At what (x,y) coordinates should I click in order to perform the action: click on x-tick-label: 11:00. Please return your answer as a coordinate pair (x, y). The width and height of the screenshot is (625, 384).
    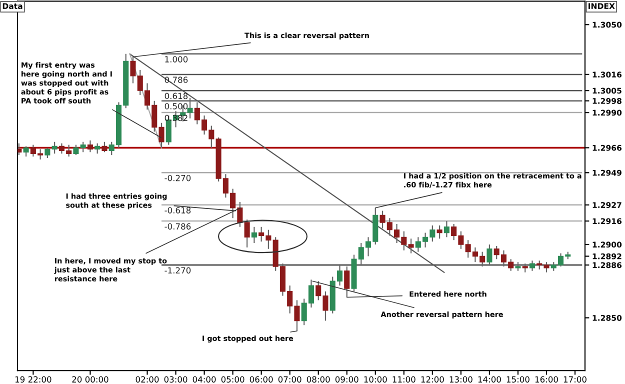
    Looking at the image, I should click on (404, 379).